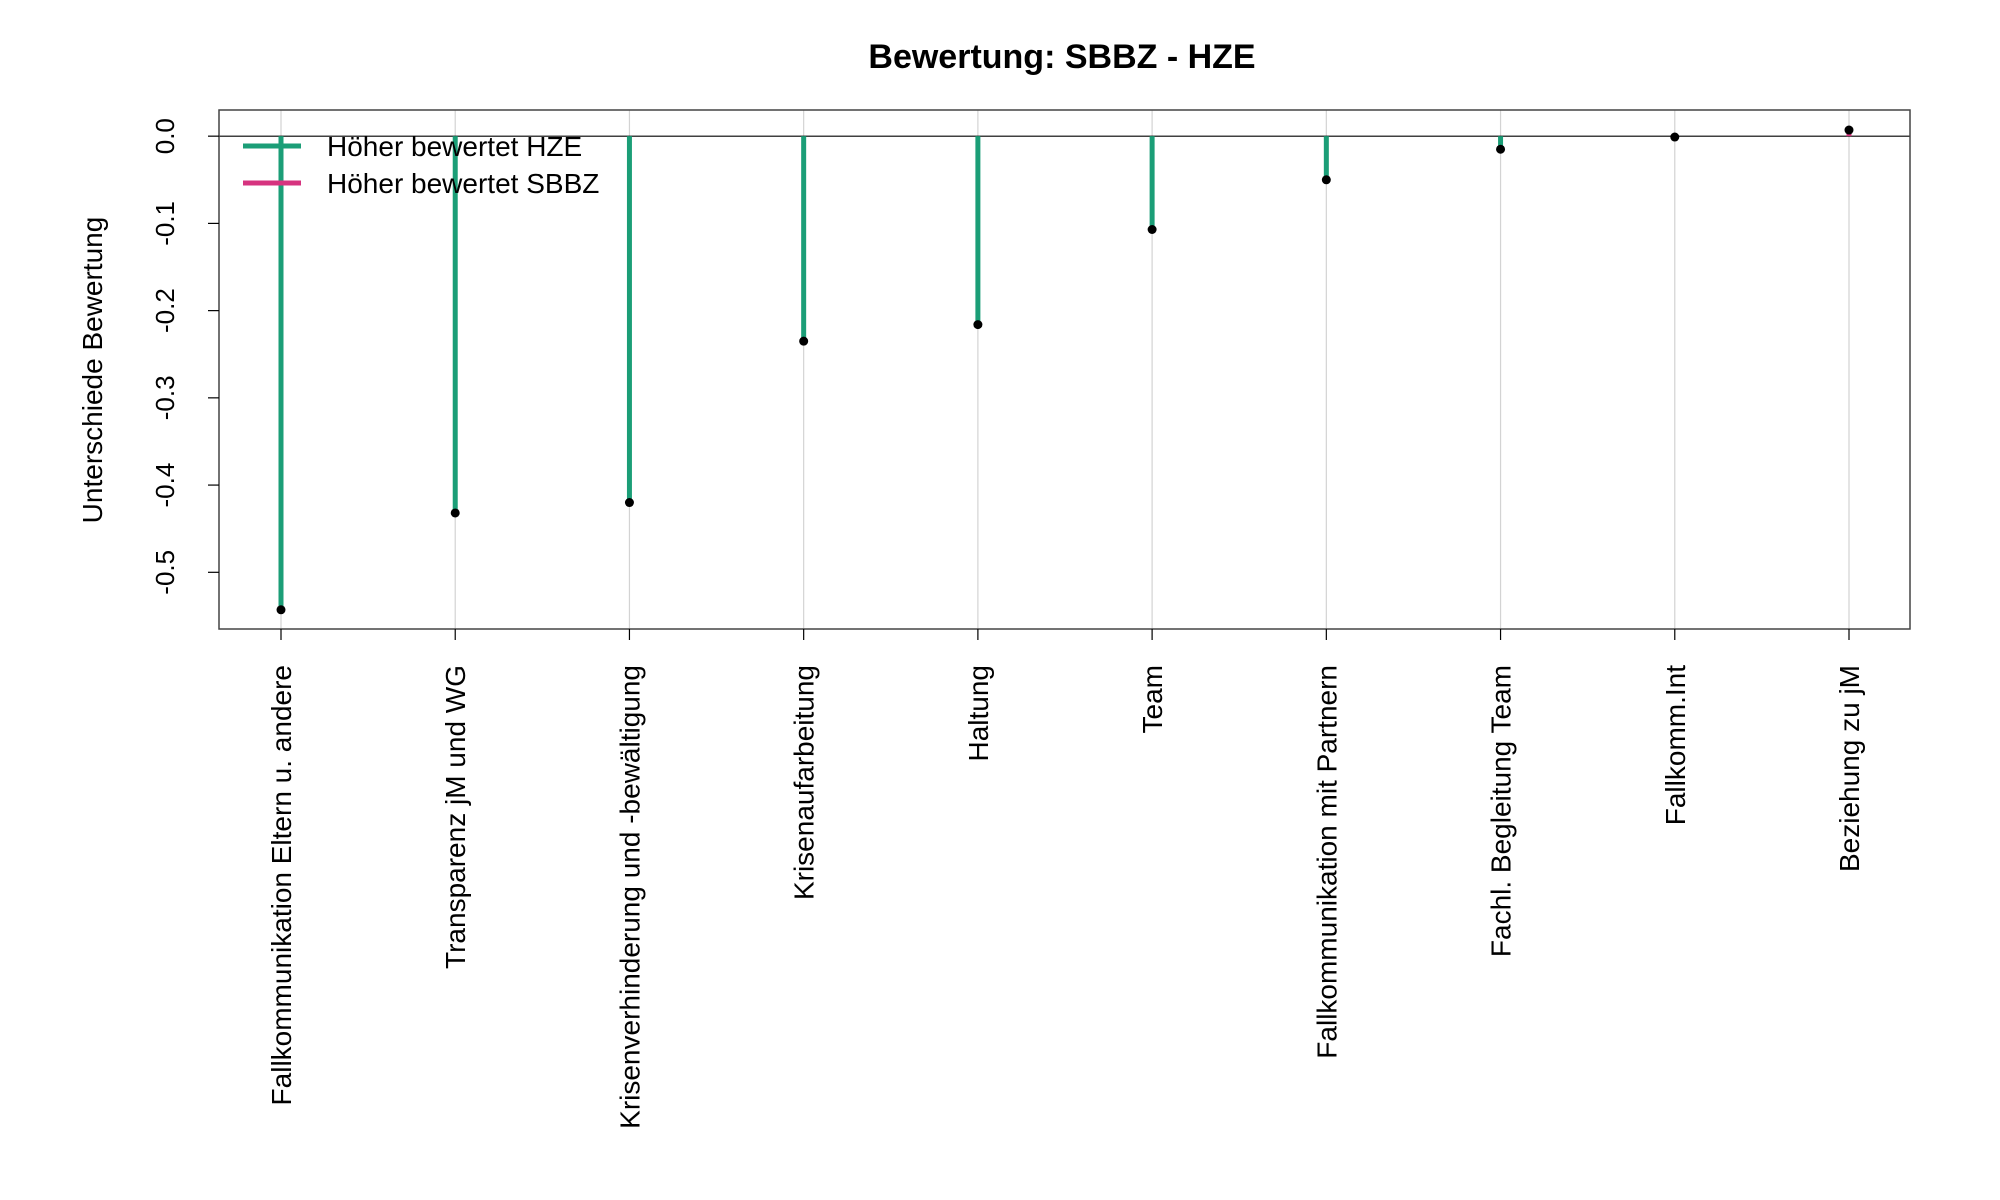  I want to click on y-axis-label: Unterschiede Bewertung, so click(92, 370).